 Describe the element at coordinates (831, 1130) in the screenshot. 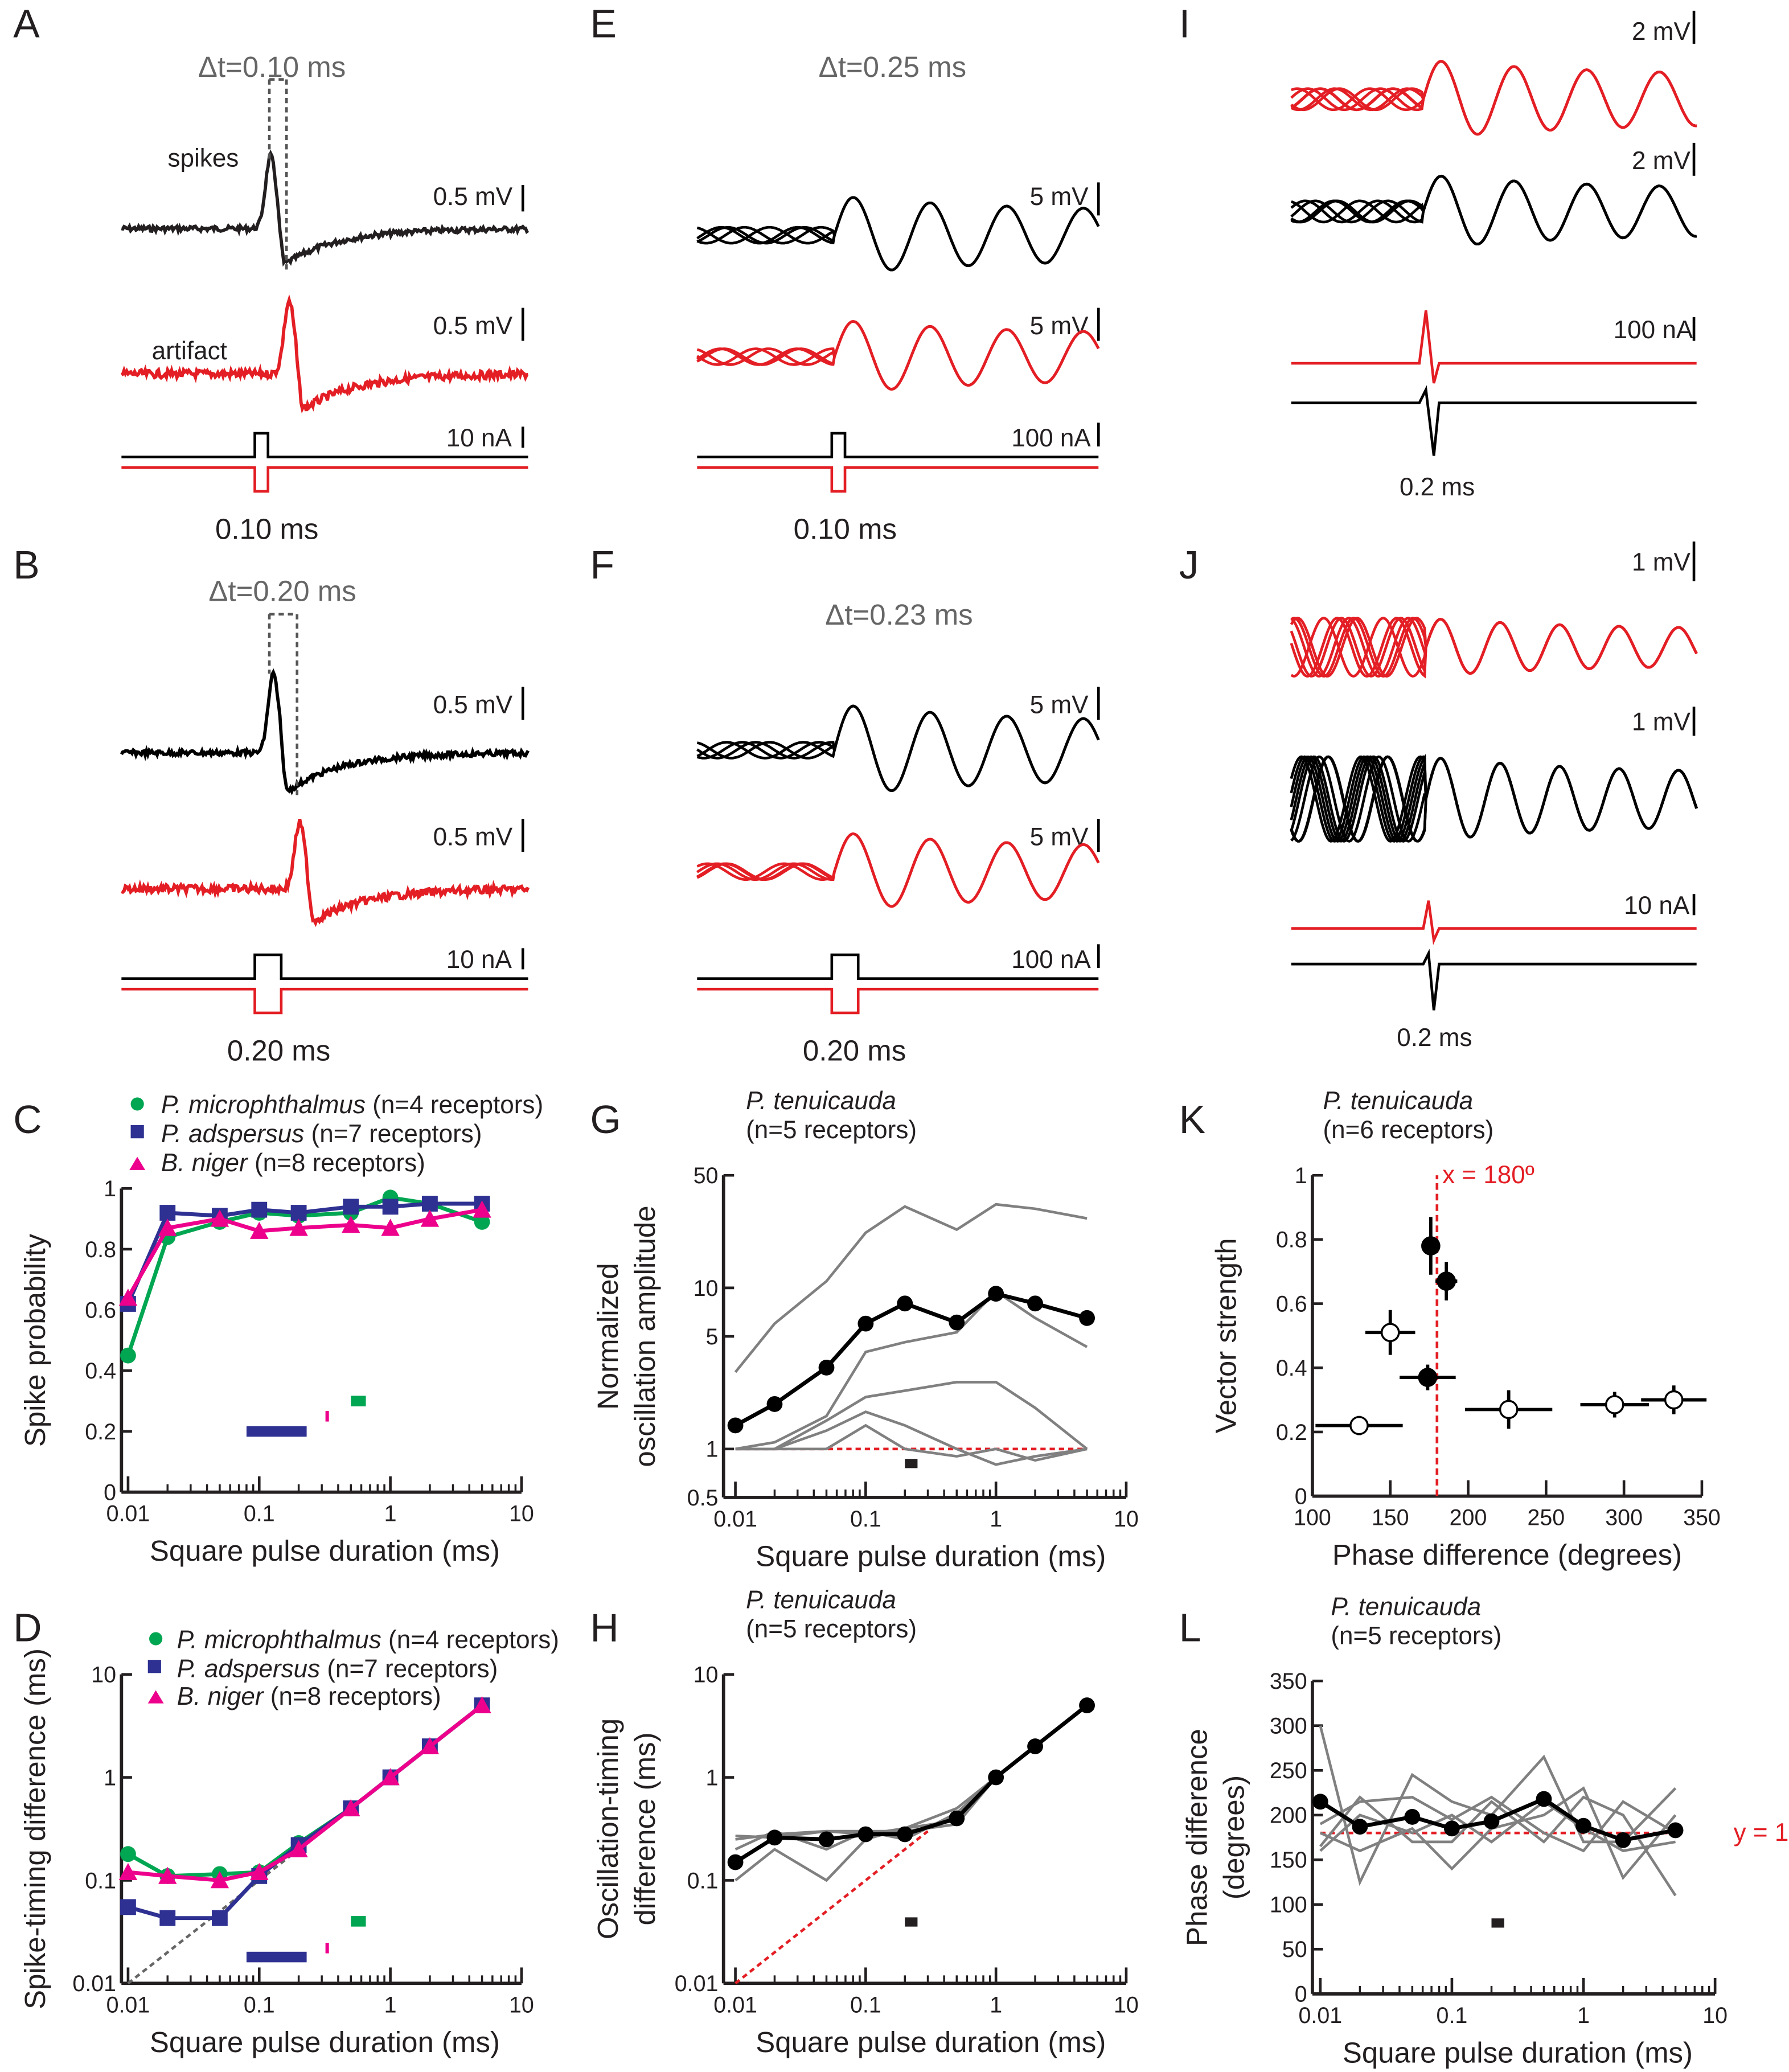

I see `chart-subtitle: (n=5 receptors)` at that location.